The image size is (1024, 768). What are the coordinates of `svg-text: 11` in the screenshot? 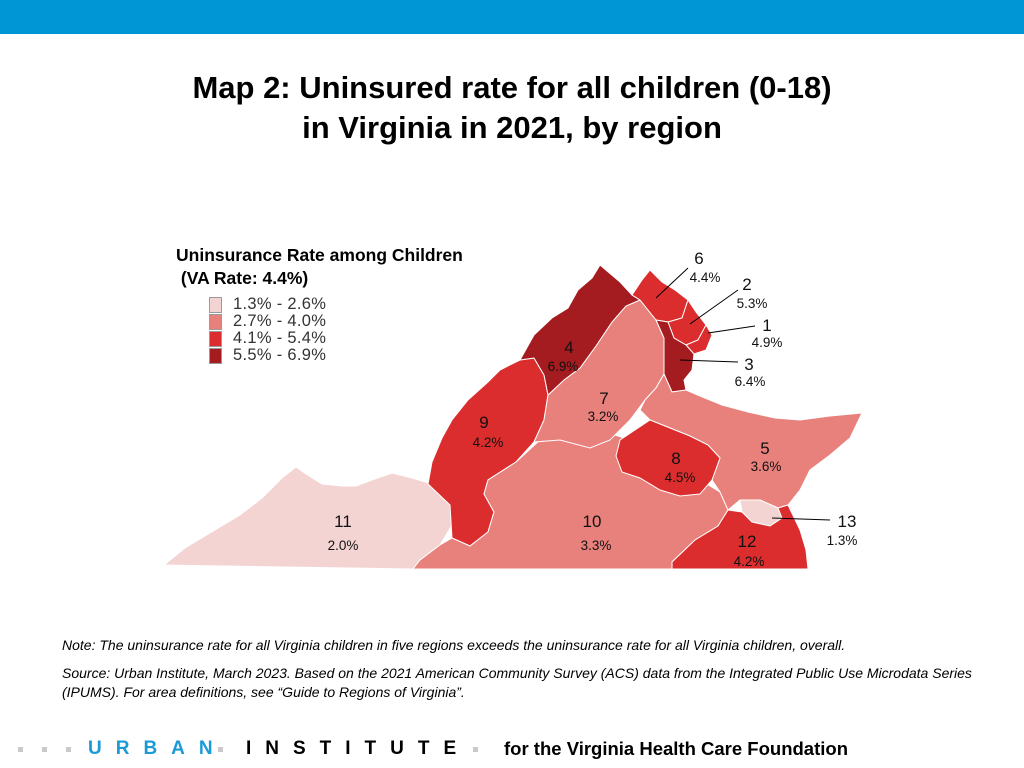 It's located at (343, 521).